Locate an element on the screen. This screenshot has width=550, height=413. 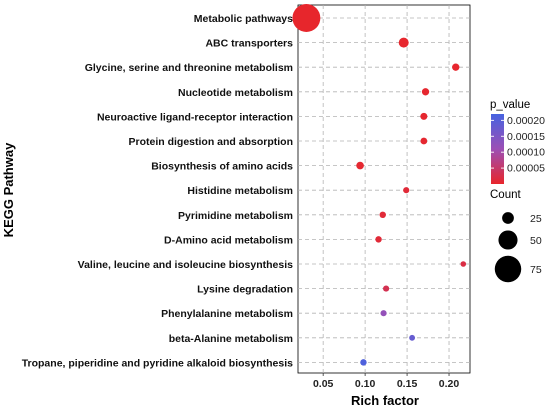
category-label: Glycine, serine and threonine metabolism is located at coordinates (189, 68).